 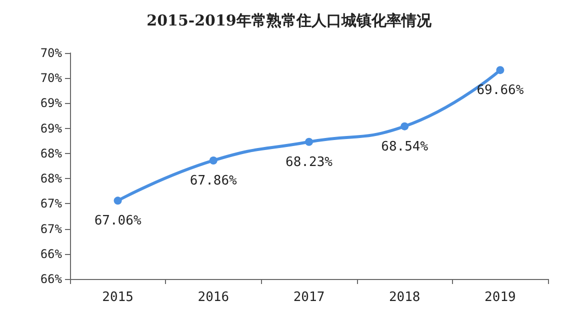 What do you see at coordinates (309, 297) in the screenshot?
I see `x-tick-label: 2017` at bounding box center [309, 297].